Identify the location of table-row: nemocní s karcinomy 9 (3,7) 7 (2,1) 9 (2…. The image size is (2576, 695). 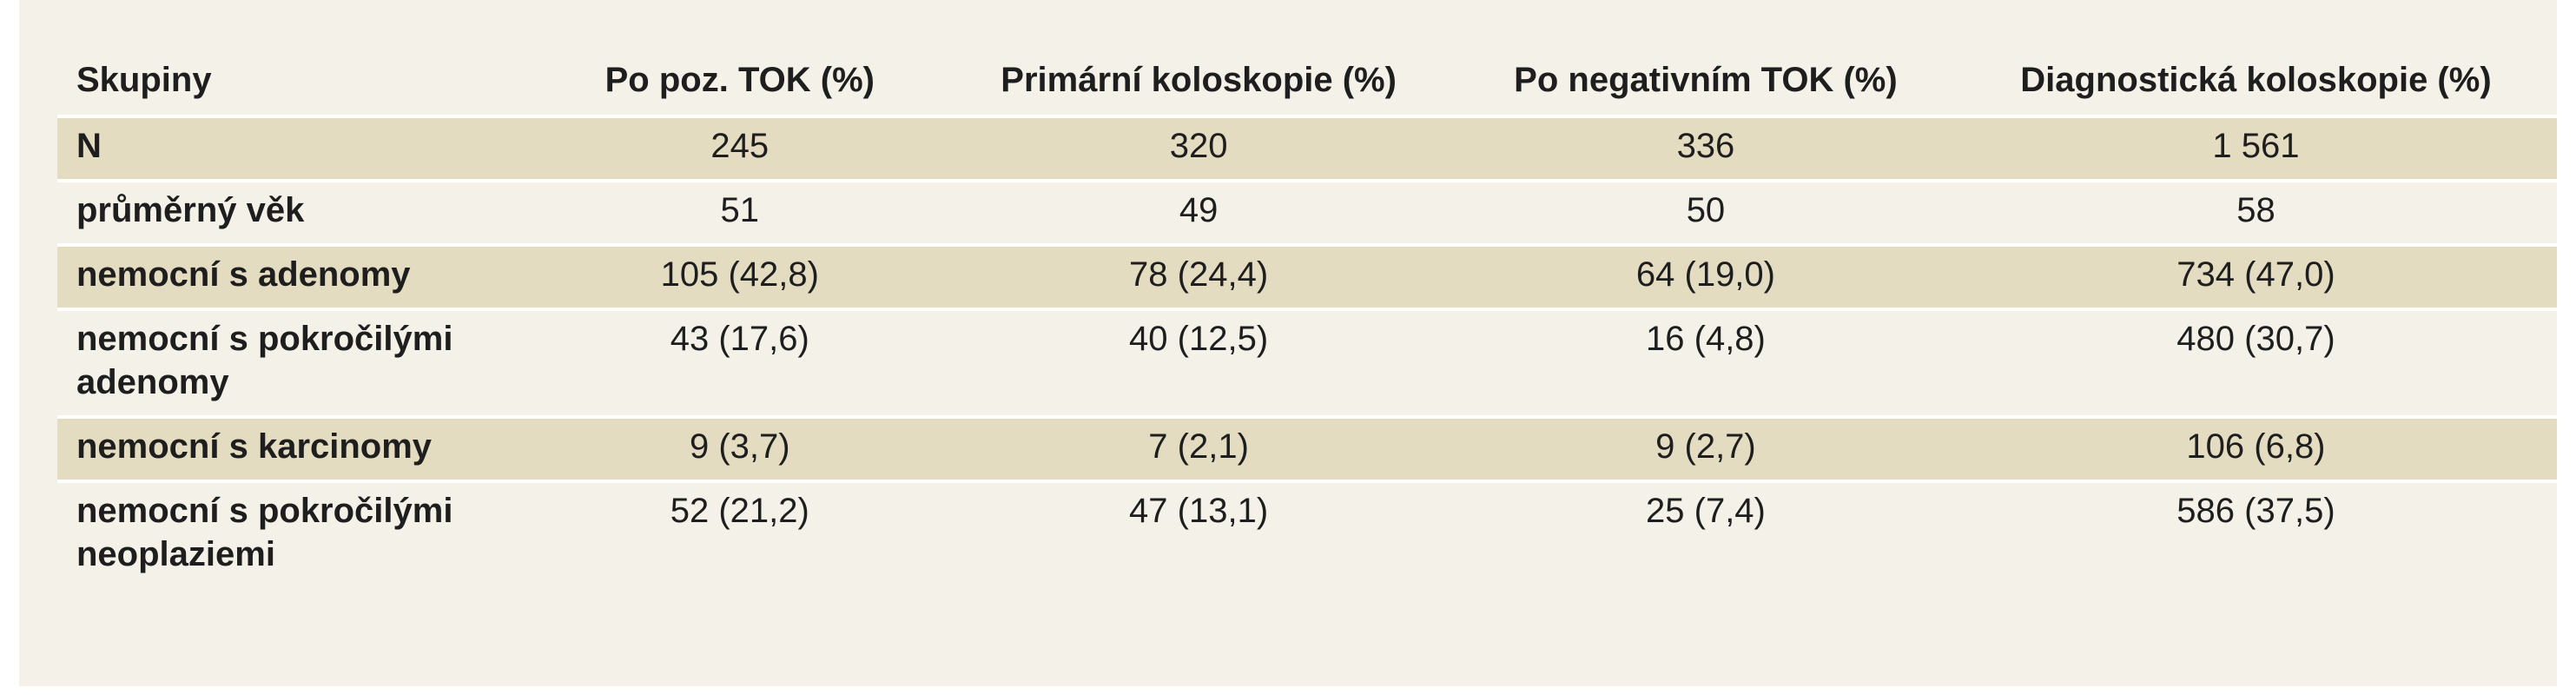
(1307, 449).